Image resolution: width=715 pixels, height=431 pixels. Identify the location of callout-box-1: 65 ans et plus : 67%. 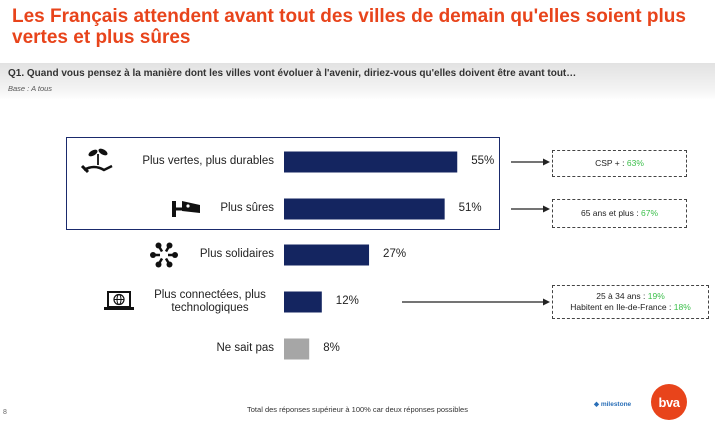
(619, 213).